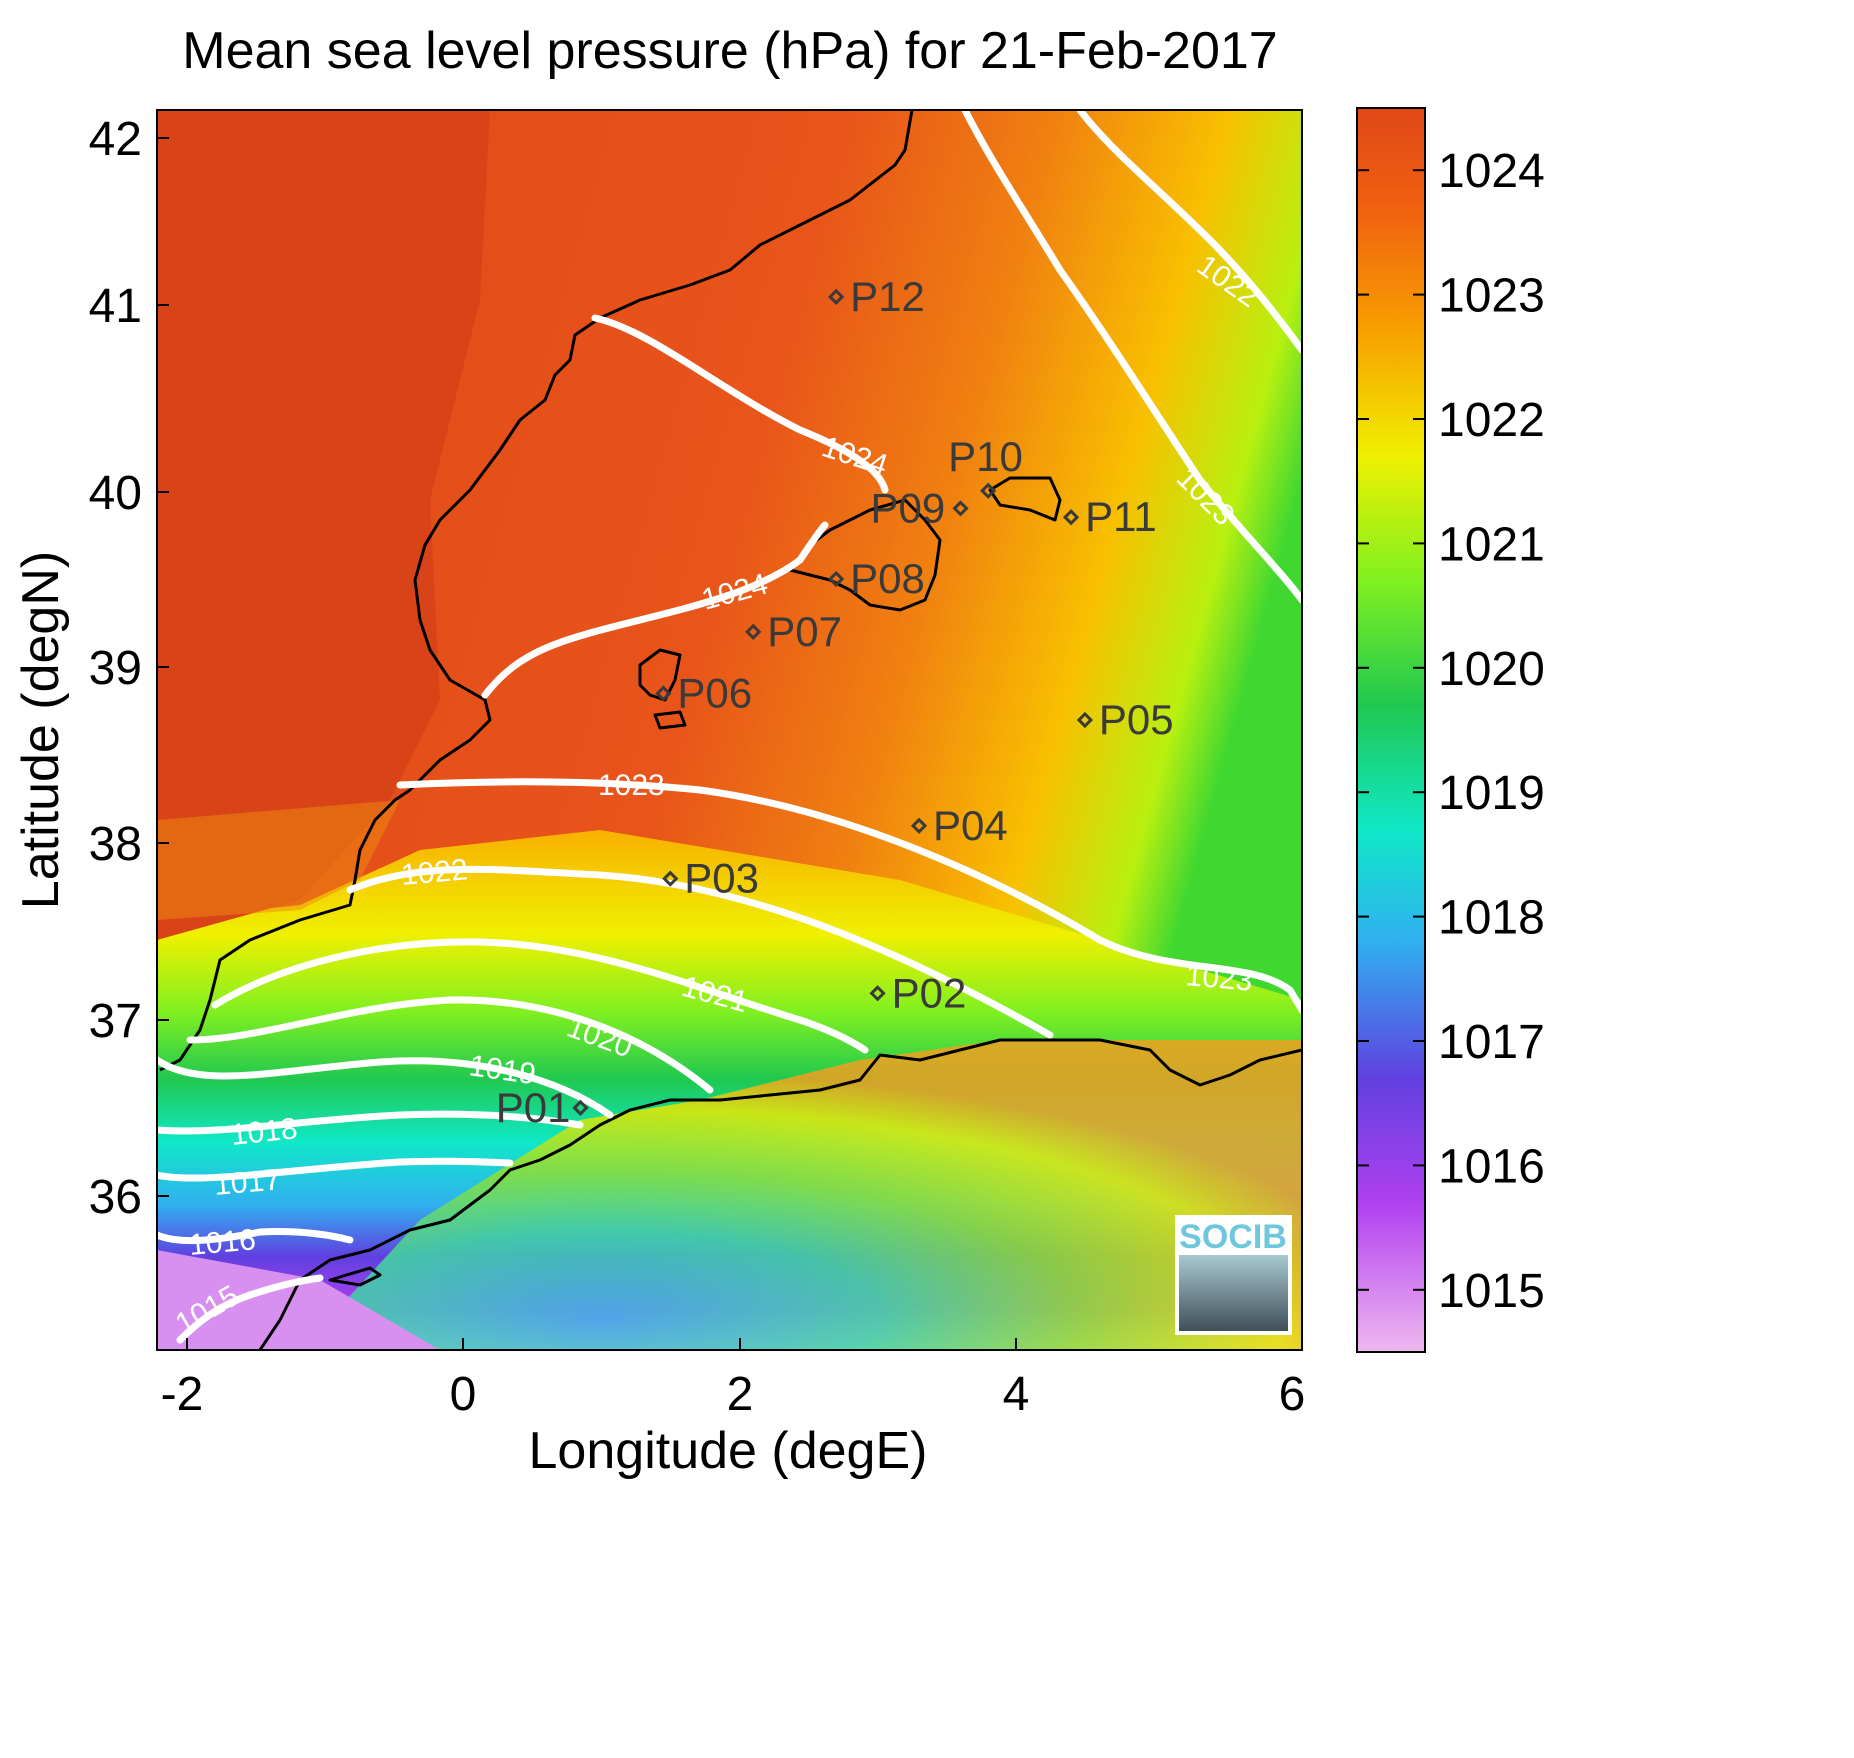 The width and height of the screenshot is (1854, 1758). Describe the element at coordinates (728, 1451) in the screenshot. I see `x-axis-label: Longitude (degE)` at that location.